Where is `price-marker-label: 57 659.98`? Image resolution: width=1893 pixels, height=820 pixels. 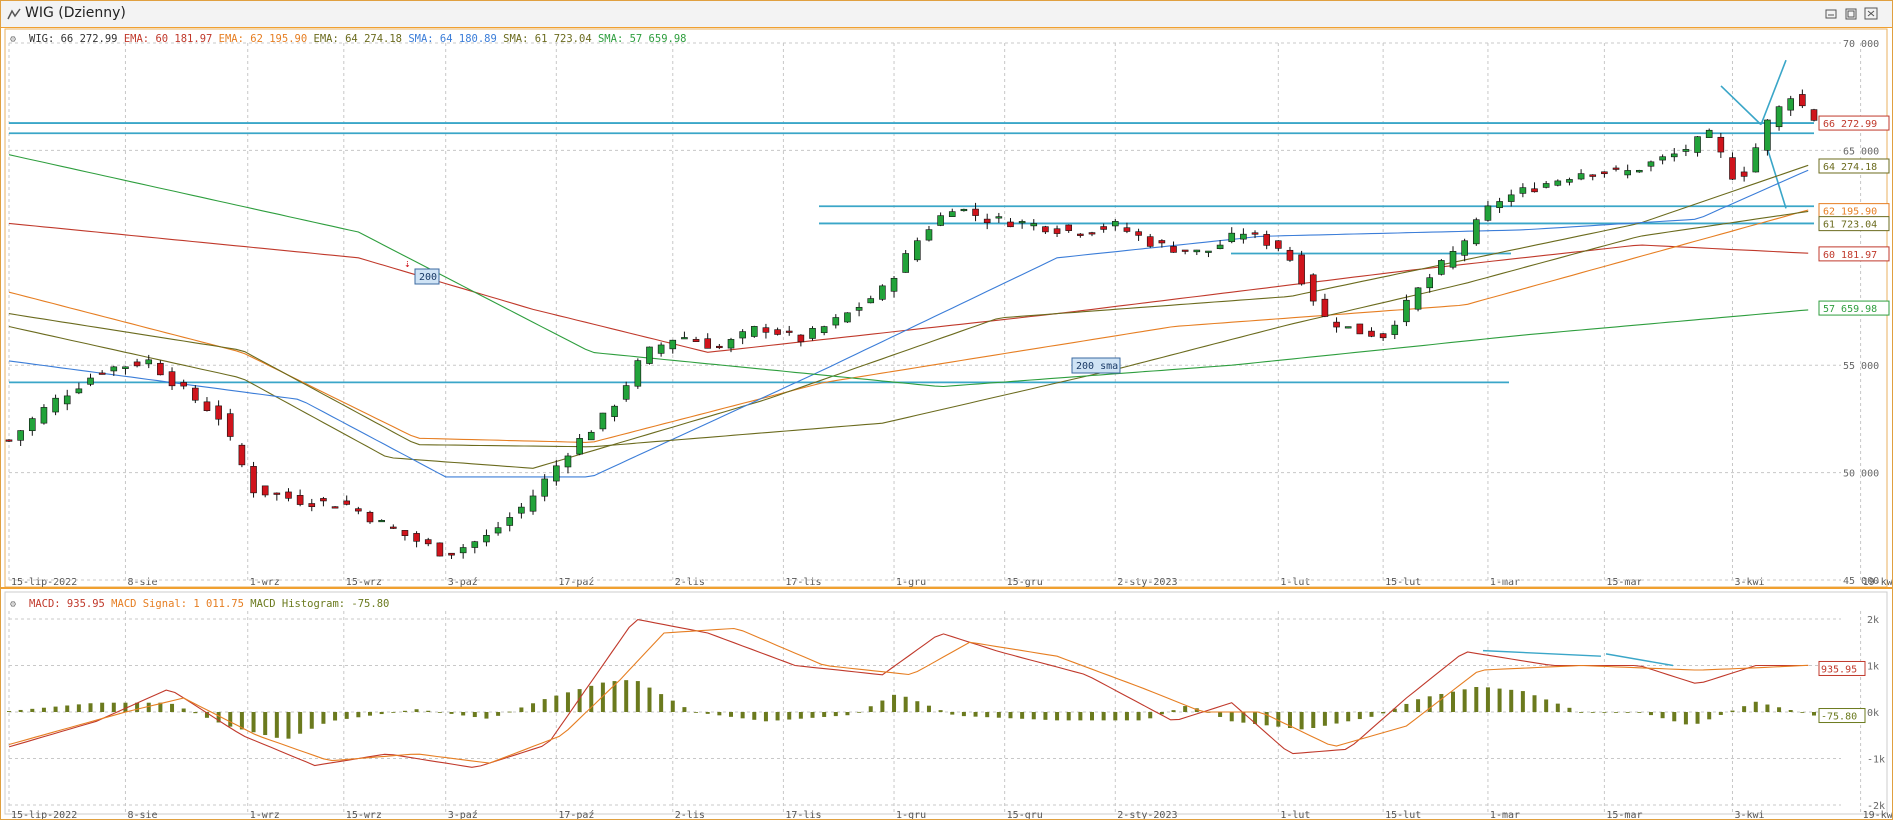
price-marker-label: 57 659.98 is located at coordinates (1850, 309).